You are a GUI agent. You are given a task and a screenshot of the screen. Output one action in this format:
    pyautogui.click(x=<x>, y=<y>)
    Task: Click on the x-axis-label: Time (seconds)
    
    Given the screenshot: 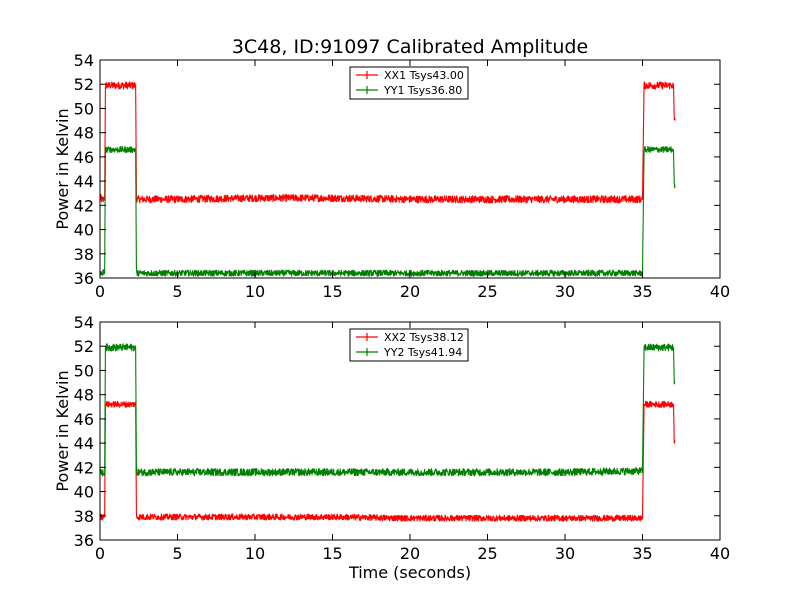 What is the action you would take?
    pyautogui.click(x=409, y=572)
    